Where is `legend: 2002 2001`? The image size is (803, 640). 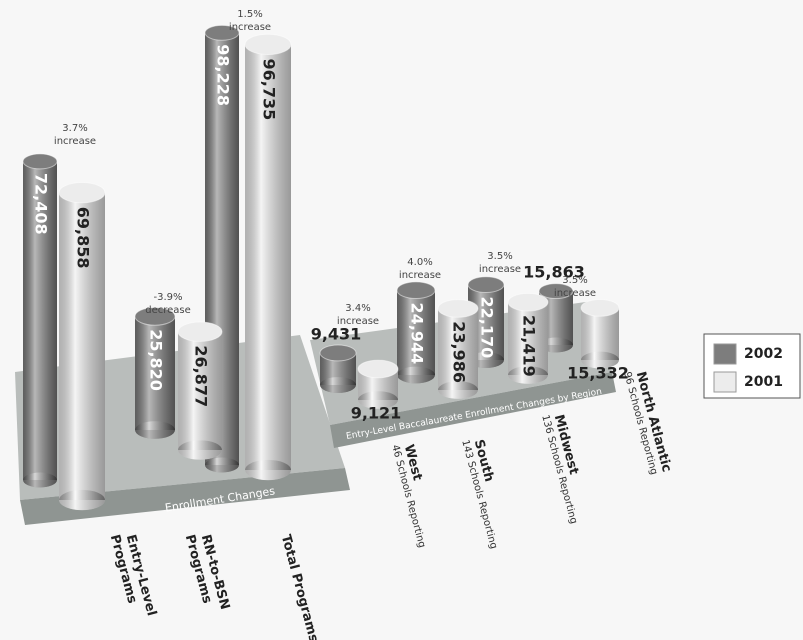 legend: 2002 2001 is located at coordinates (748, 368).